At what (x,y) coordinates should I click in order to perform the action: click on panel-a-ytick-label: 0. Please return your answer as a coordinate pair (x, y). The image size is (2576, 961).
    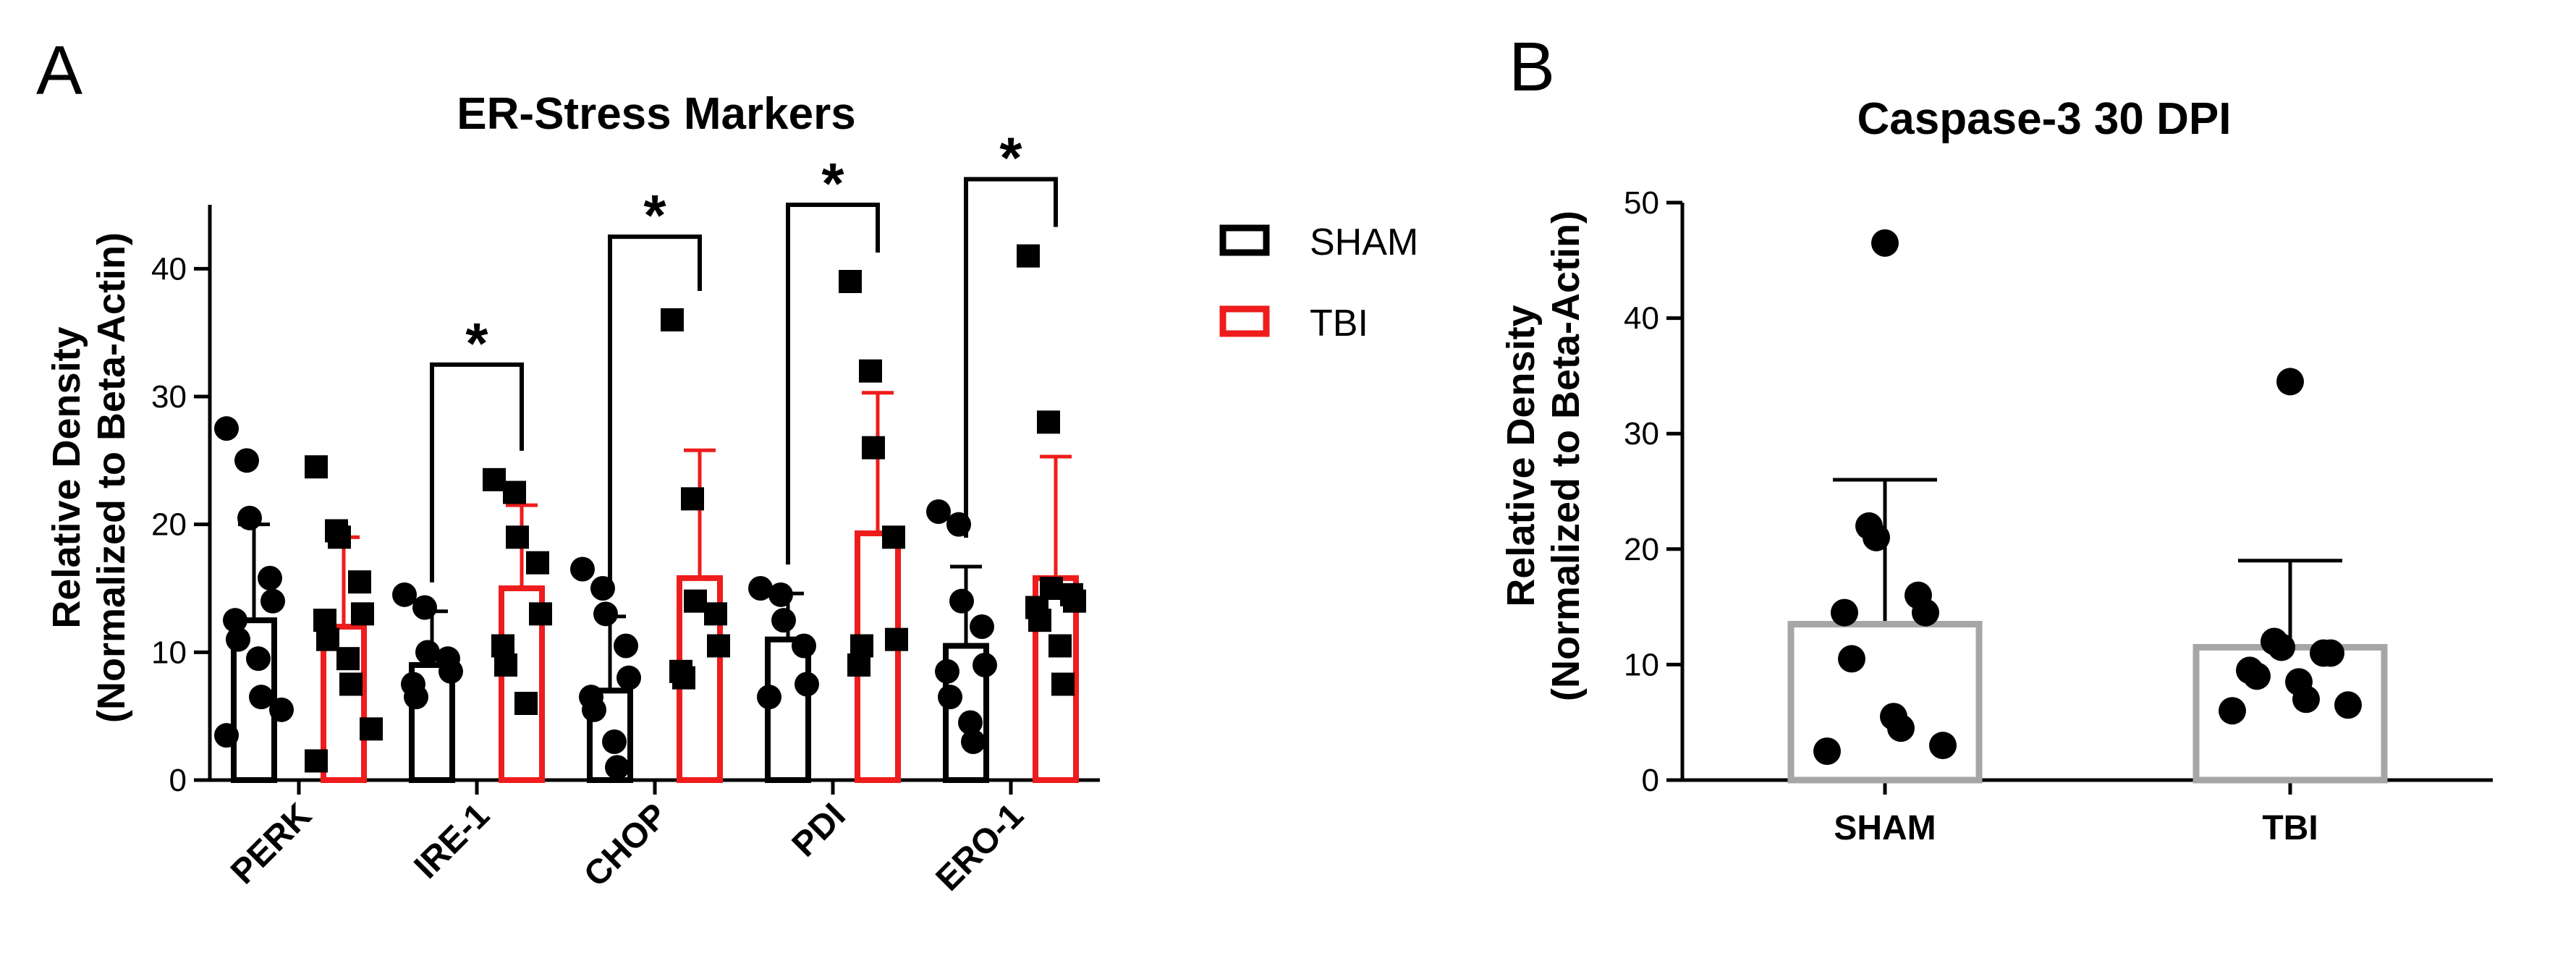
    Looking at the image, I should click on (178, 780).